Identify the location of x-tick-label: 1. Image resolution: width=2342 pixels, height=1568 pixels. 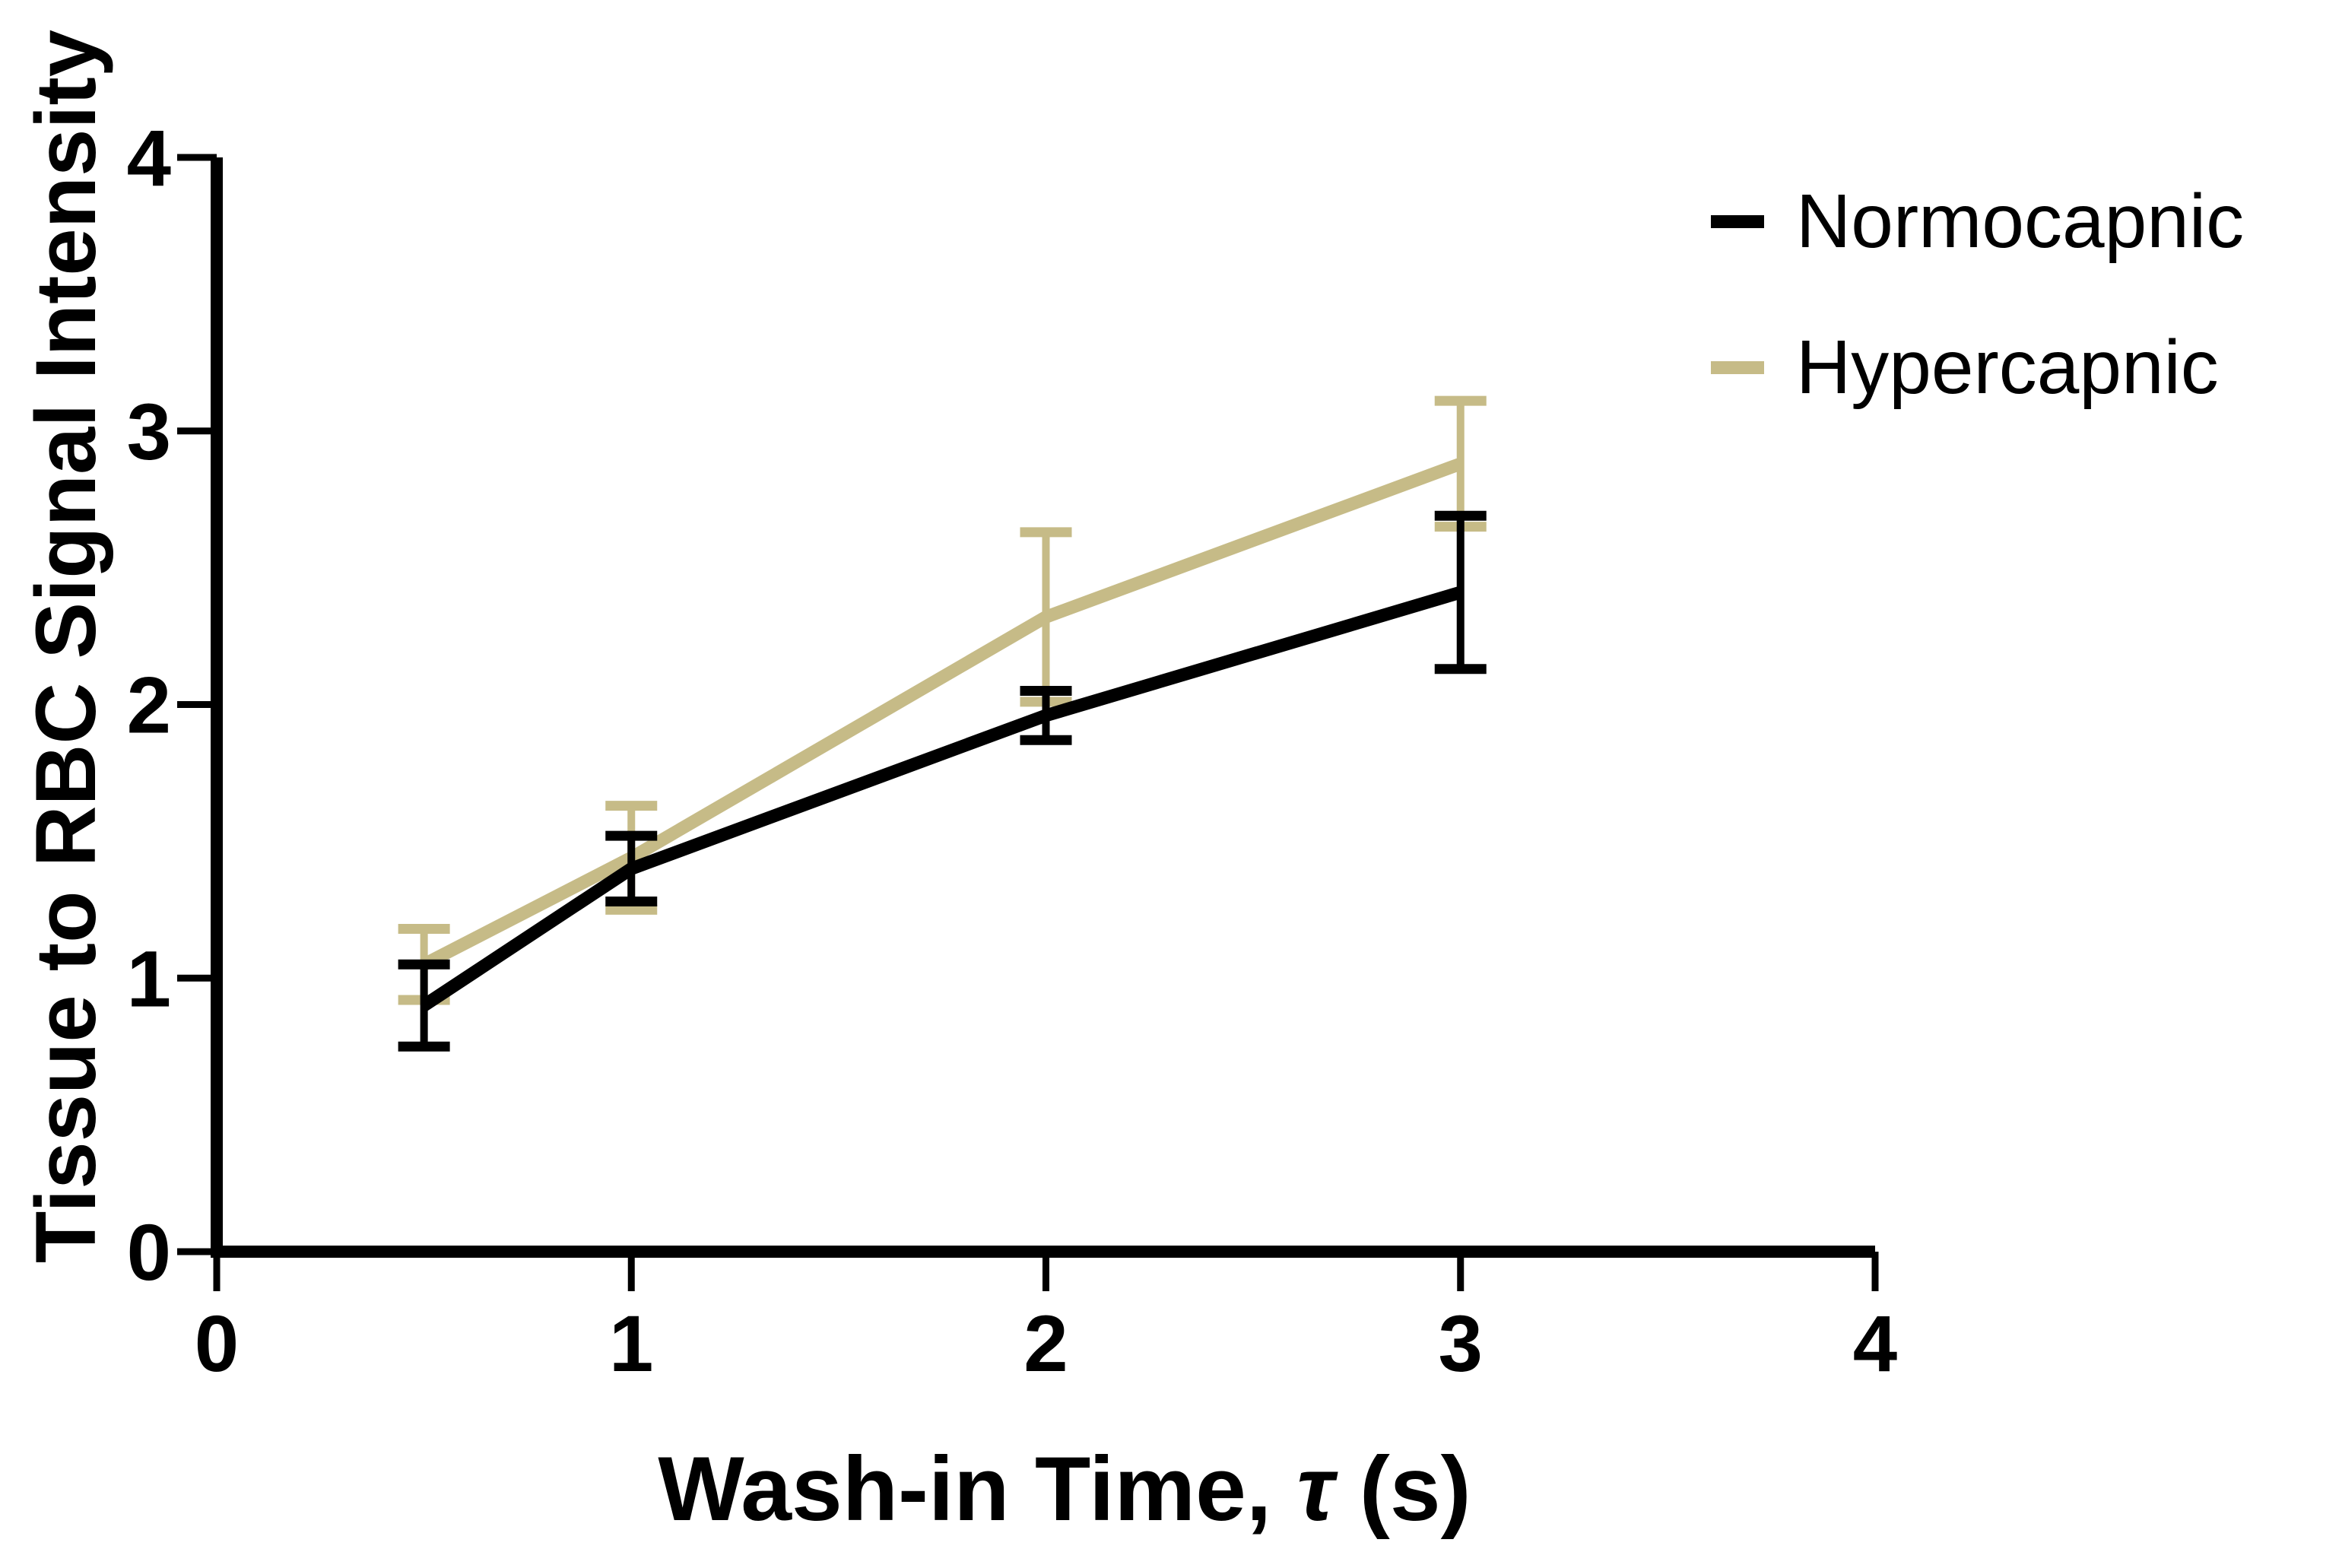
(631, 1344).